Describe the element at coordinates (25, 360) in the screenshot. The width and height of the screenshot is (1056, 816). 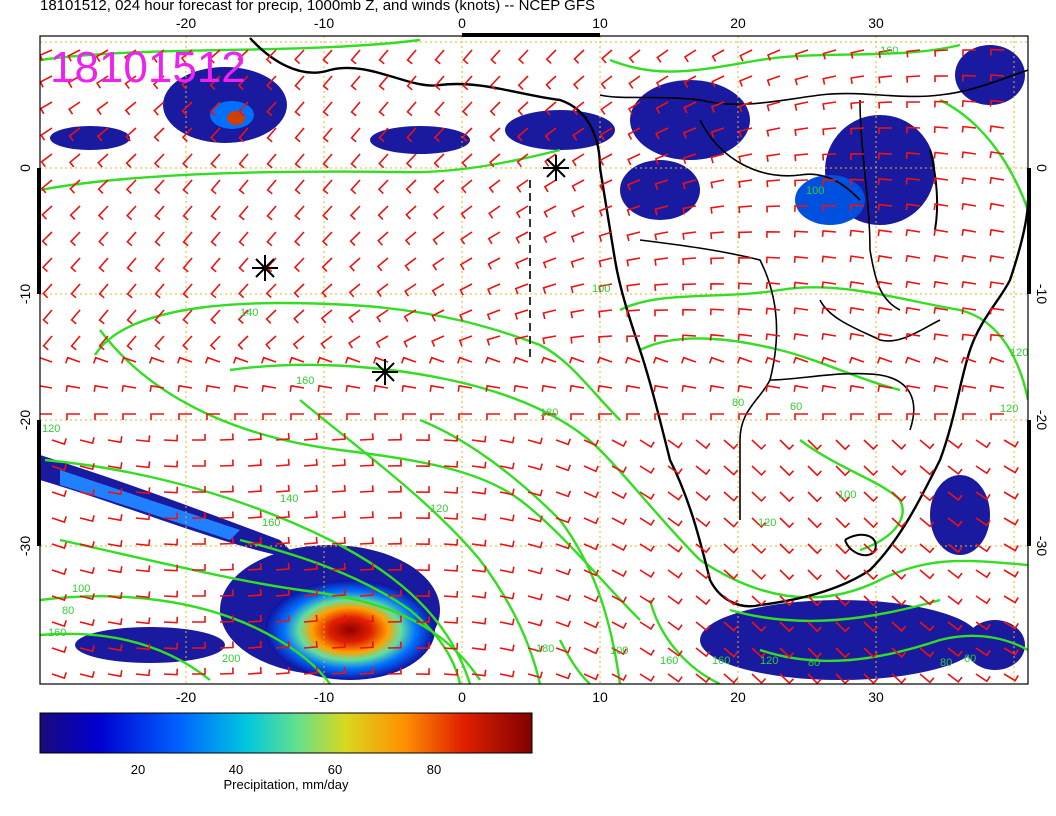
I see `left-latitude-ticks: 0 -10 -20 -30` at that location.